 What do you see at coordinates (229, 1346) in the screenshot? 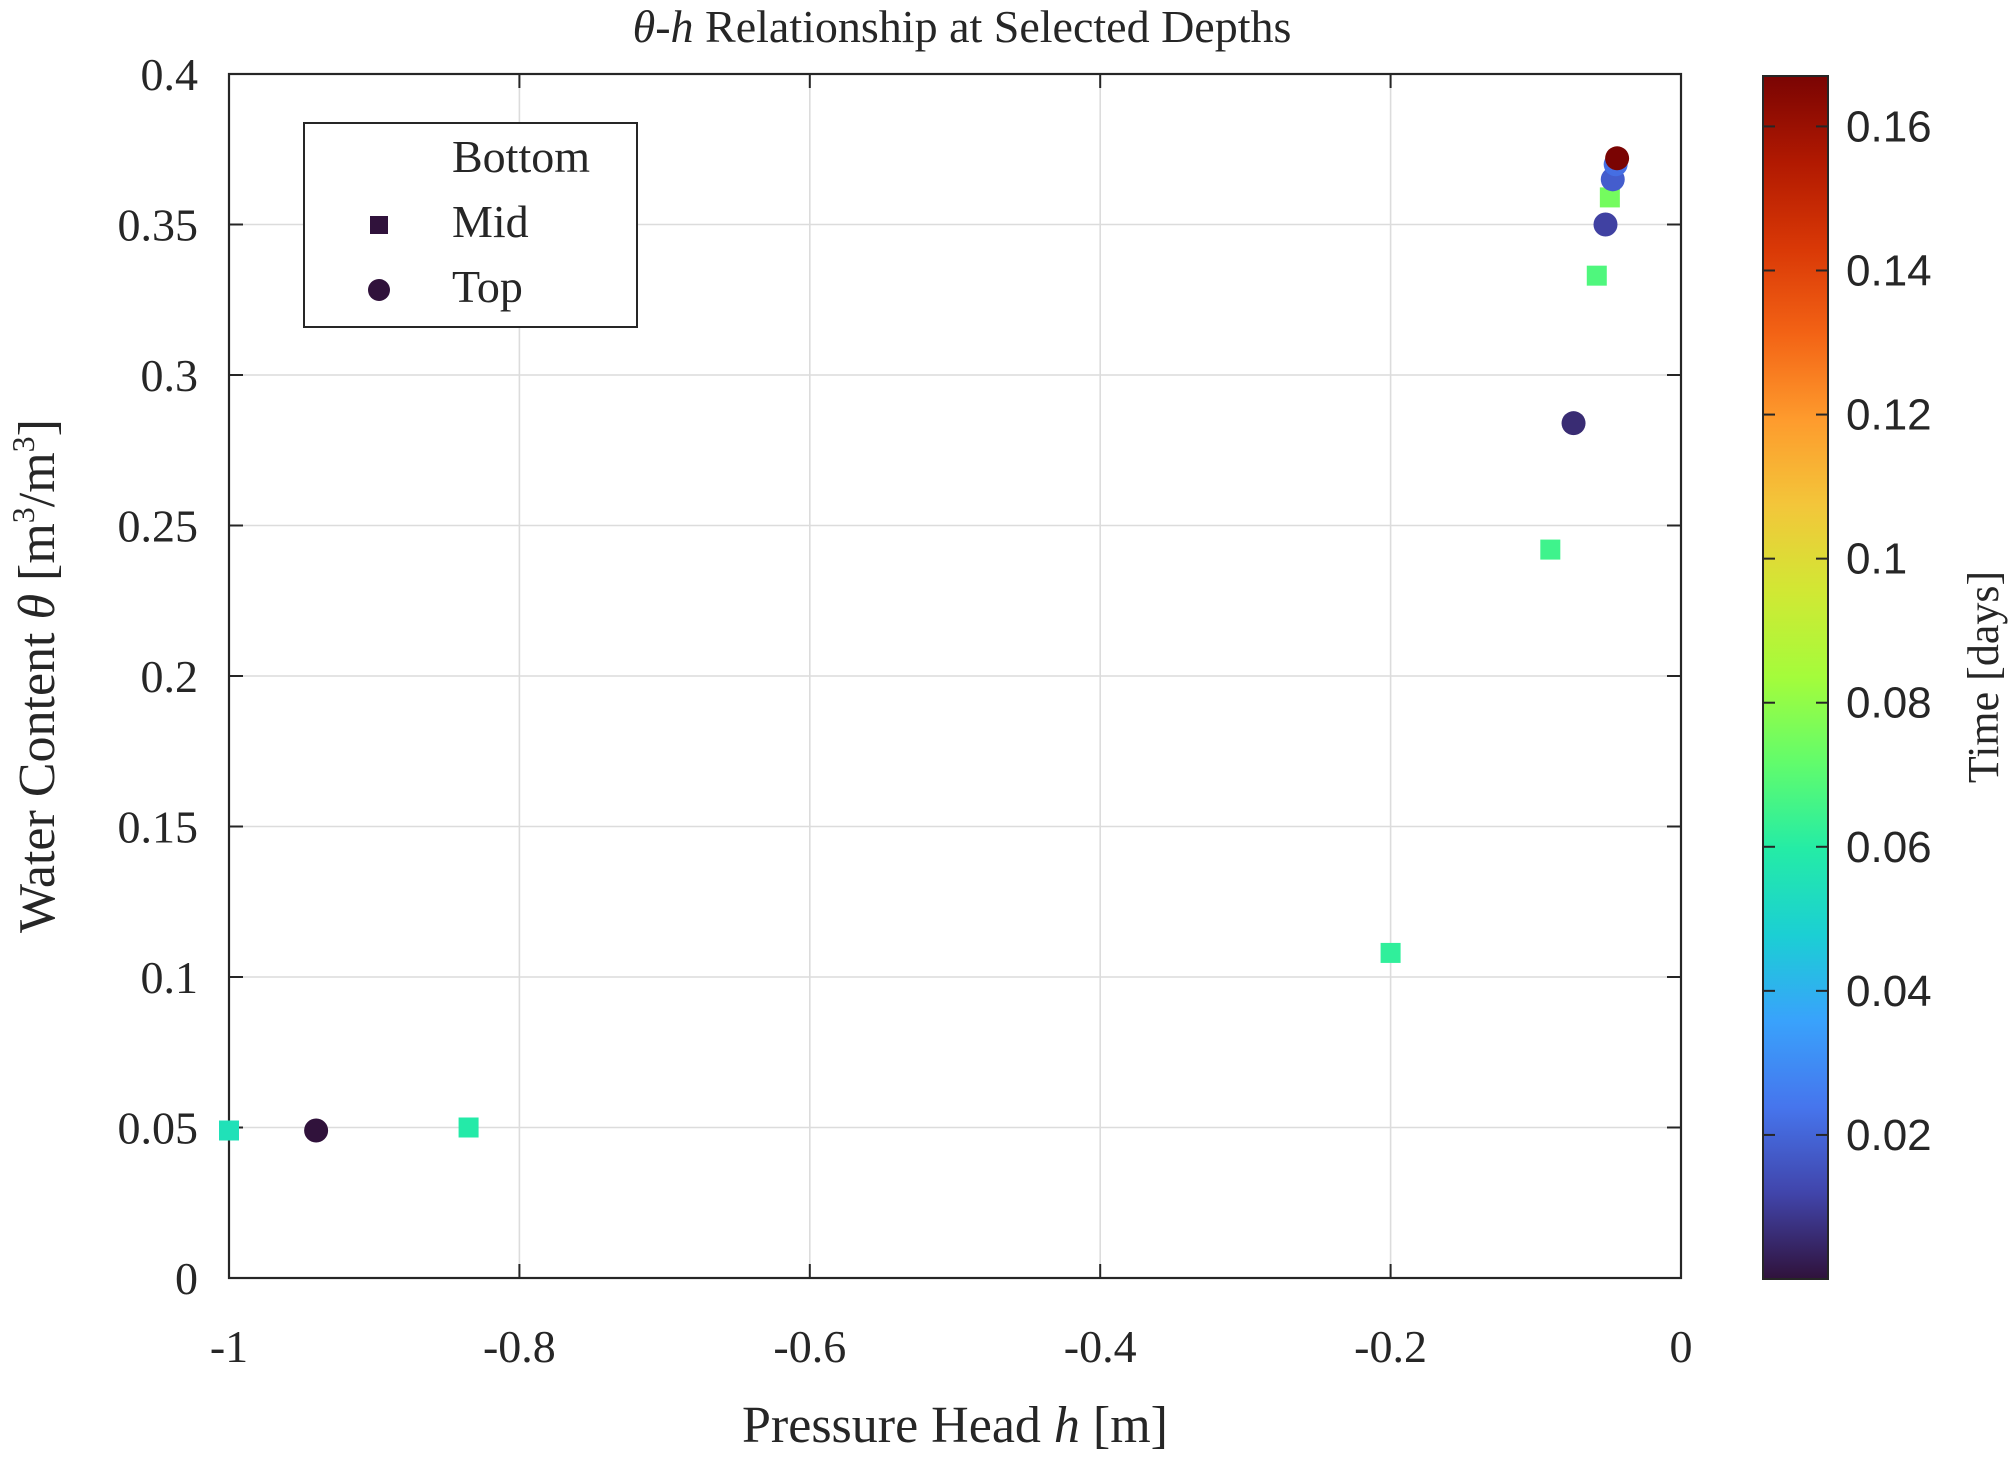
I see `x-tick-label: -1` at bounding box center [229, 1346].